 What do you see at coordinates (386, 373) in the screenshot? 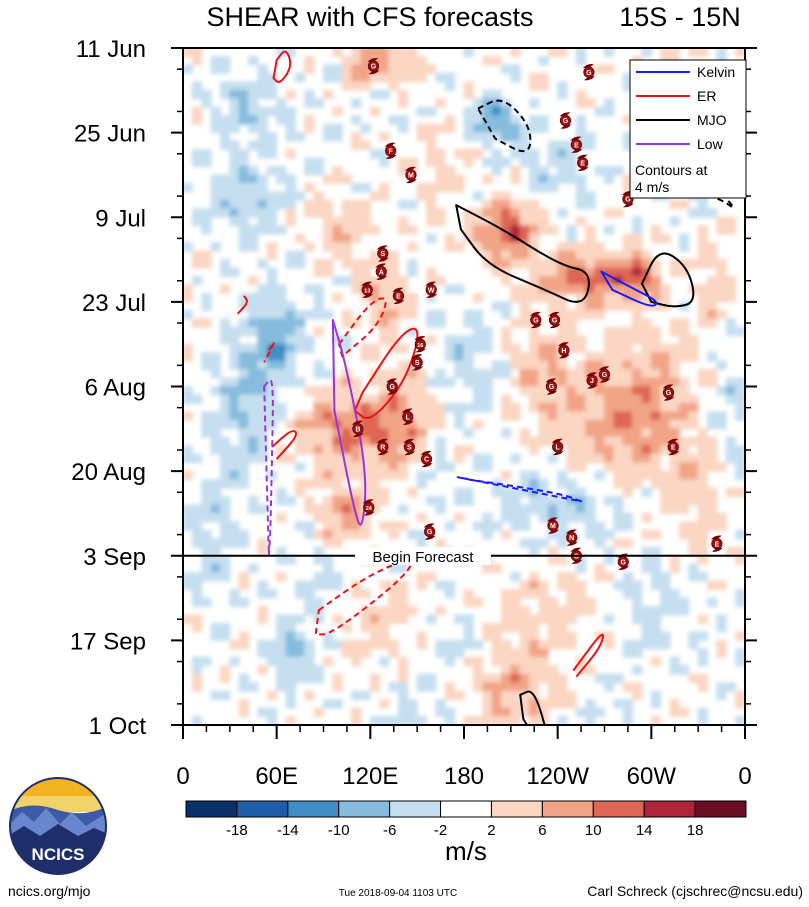
I see `contour-er` at bounding box center [386, 373].